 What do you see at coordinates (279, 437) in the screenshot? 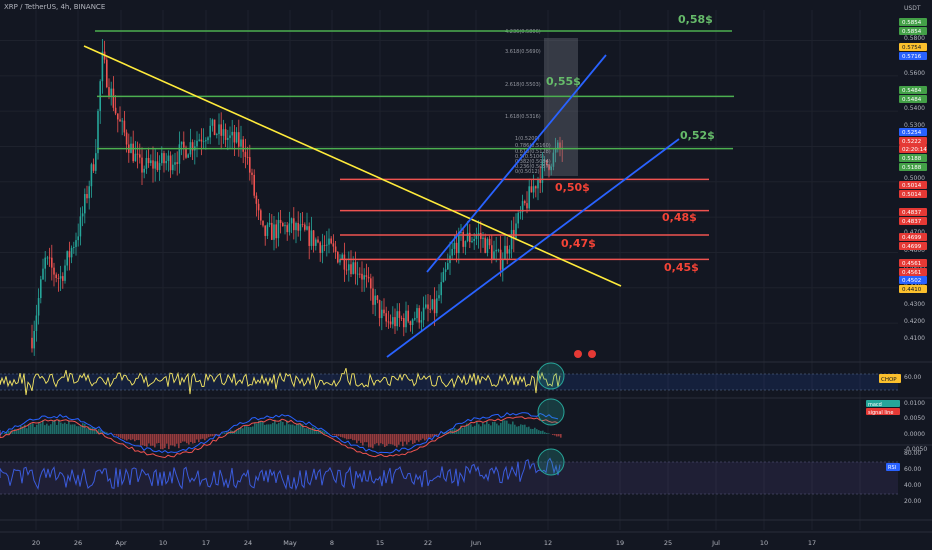
I see `signal-line` at bounding box center [279, 437].